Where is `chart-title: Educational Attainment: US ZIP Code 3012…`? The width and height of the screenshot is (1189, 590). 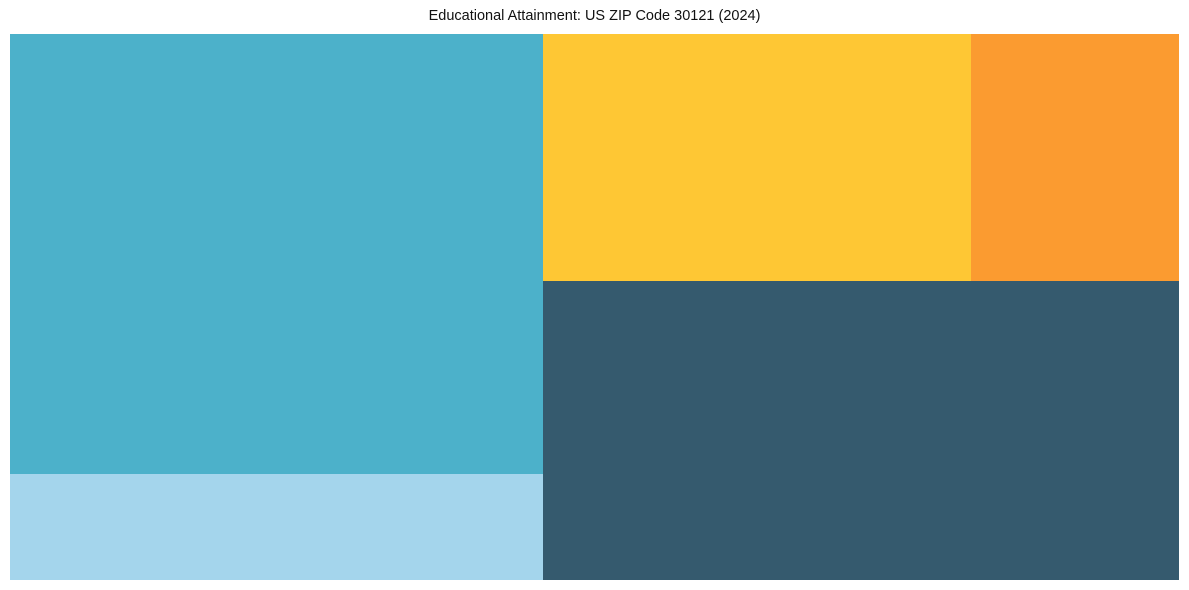
chart-title: Educational Attainment: US ZIP Code 3012… is located at coordinates (594, 16).